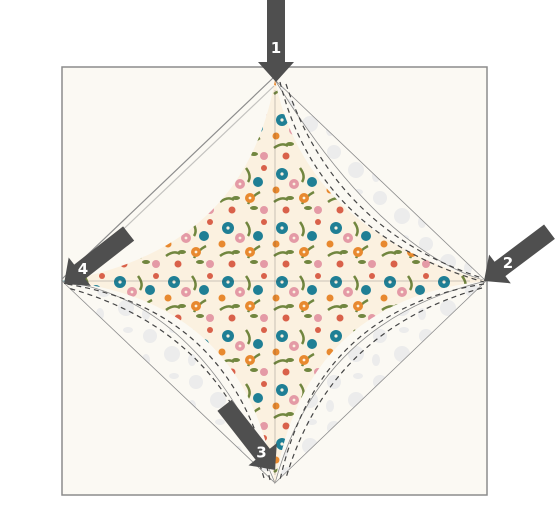  Describe the element at coordinates (83, 269) in the screenshot. I see `arrow-marker-4-label: 4` at that location.